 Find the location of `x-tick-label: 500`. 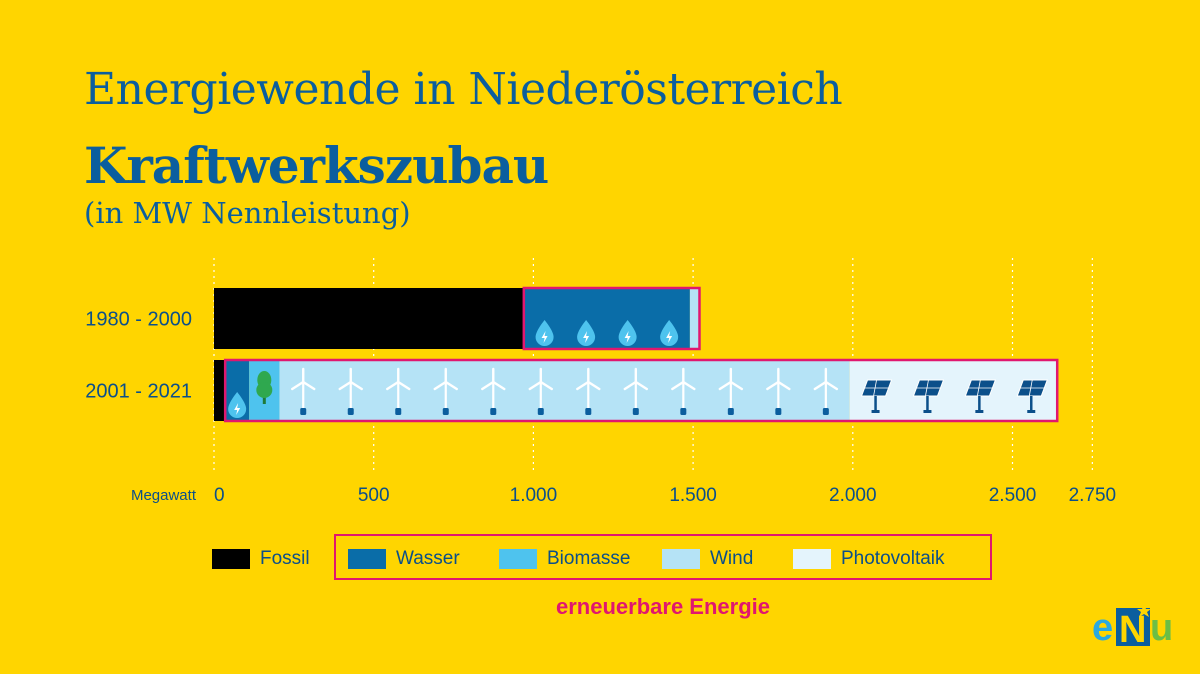

x-tick-label: 500 is located at coordinates (374, 495).